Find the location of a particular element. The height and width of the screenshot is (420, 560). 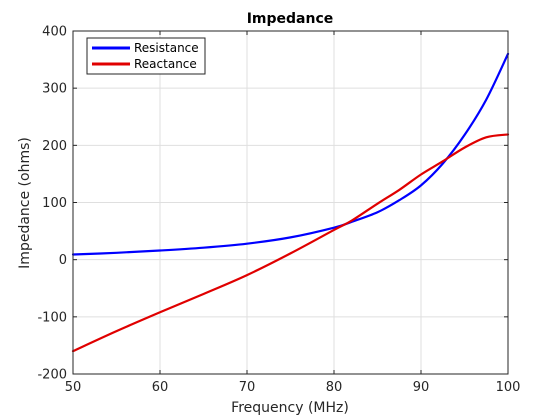

y-tick-label: -200 is located at coordinates (52, 375).